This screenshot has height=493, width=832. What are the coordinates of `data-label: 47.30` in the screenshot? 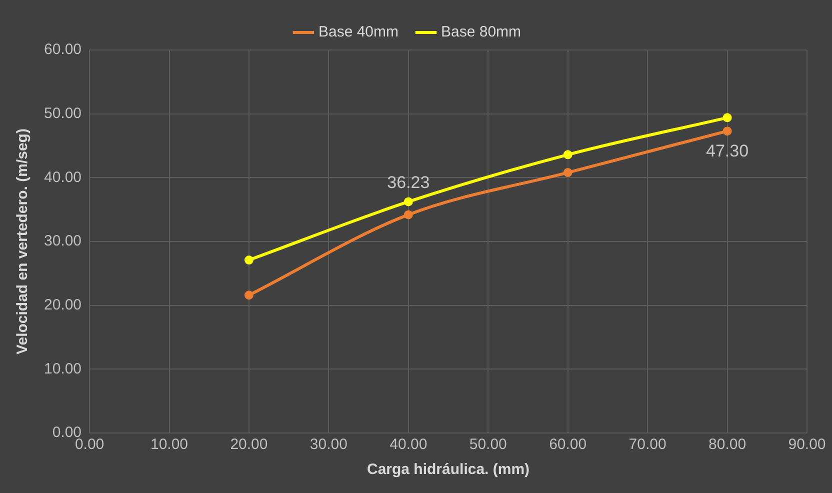 It's located at (727, 150).